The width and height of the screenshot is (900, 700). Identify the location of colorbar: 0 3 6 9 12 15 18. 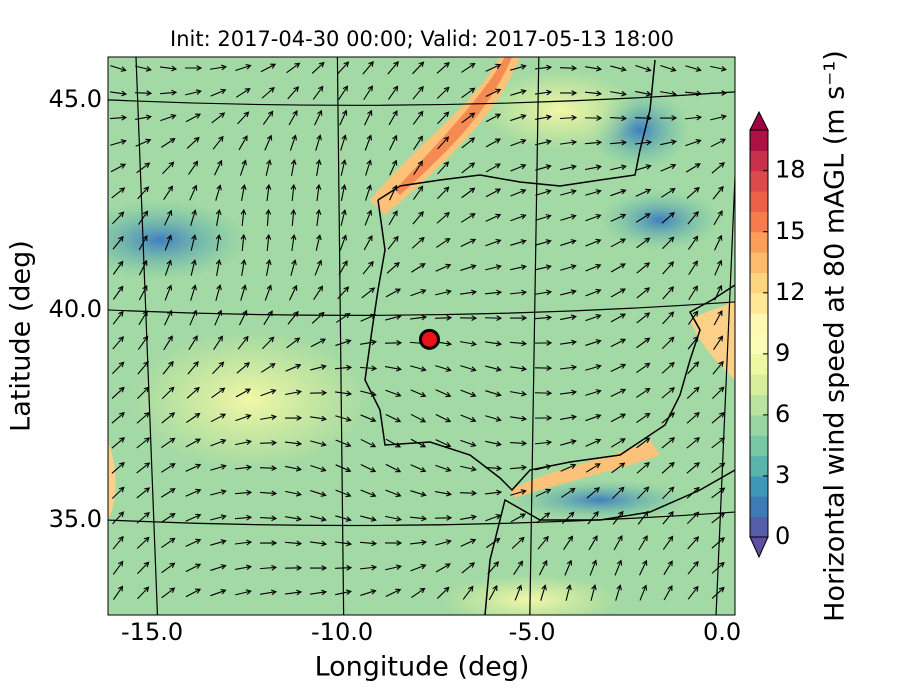
(777, 334).